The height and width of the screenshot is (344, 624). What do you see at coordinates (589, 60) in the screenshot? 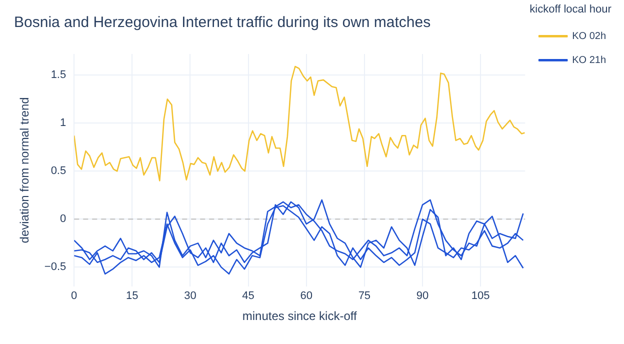
I see `legend-label: KO 21h` at bounding box center [589, 60].